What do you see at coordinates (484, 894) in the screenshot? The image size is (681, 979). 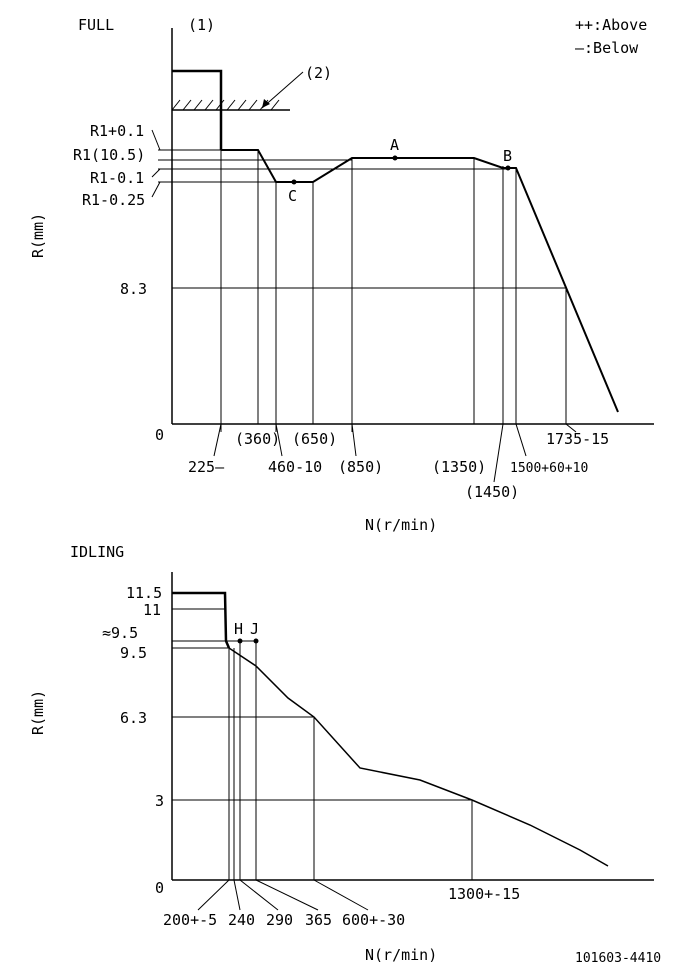 I see `idling-xlabel-1300: 1300+-15` at bounding box center [484, 894].